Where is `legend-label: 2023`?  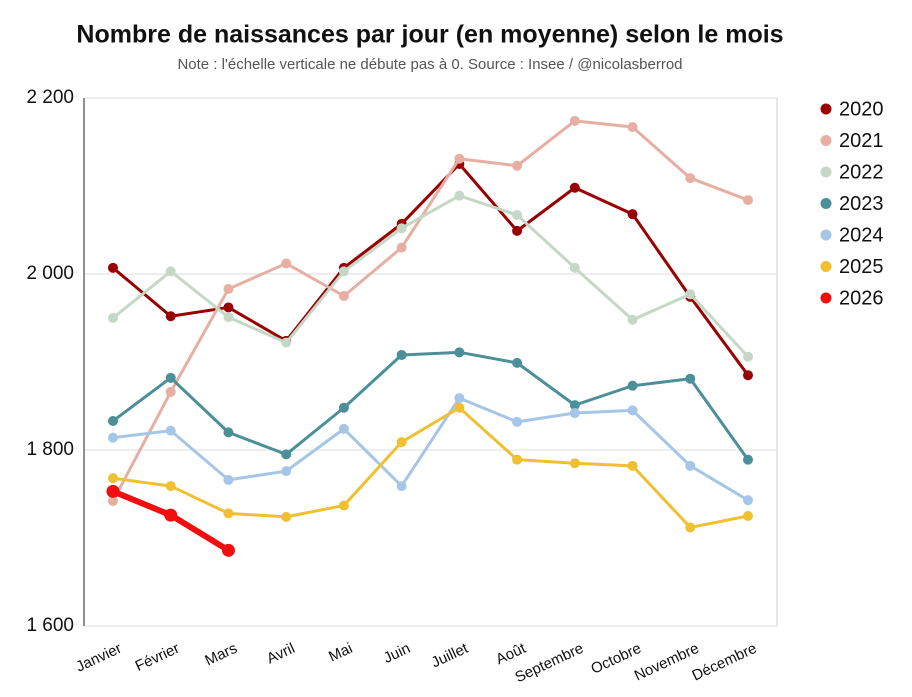 legend-label: 2023 is located at coordinates (861, 204).